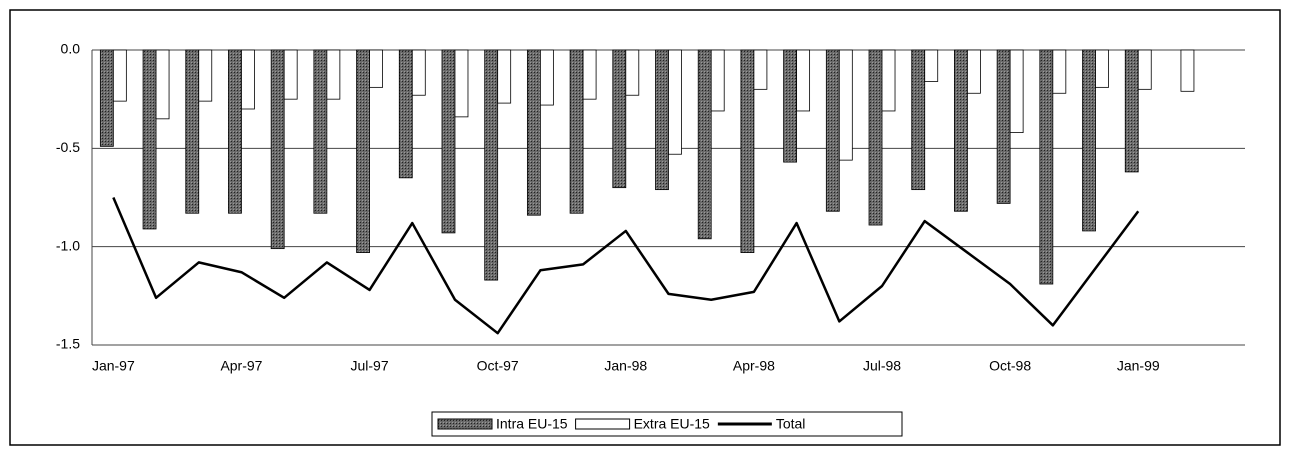 The image size is (1290, 460). What do you see at coordinates (68, 147) in the screenshot?
I see `y-tick-label: -0.5` at bounding box center [68, 147].